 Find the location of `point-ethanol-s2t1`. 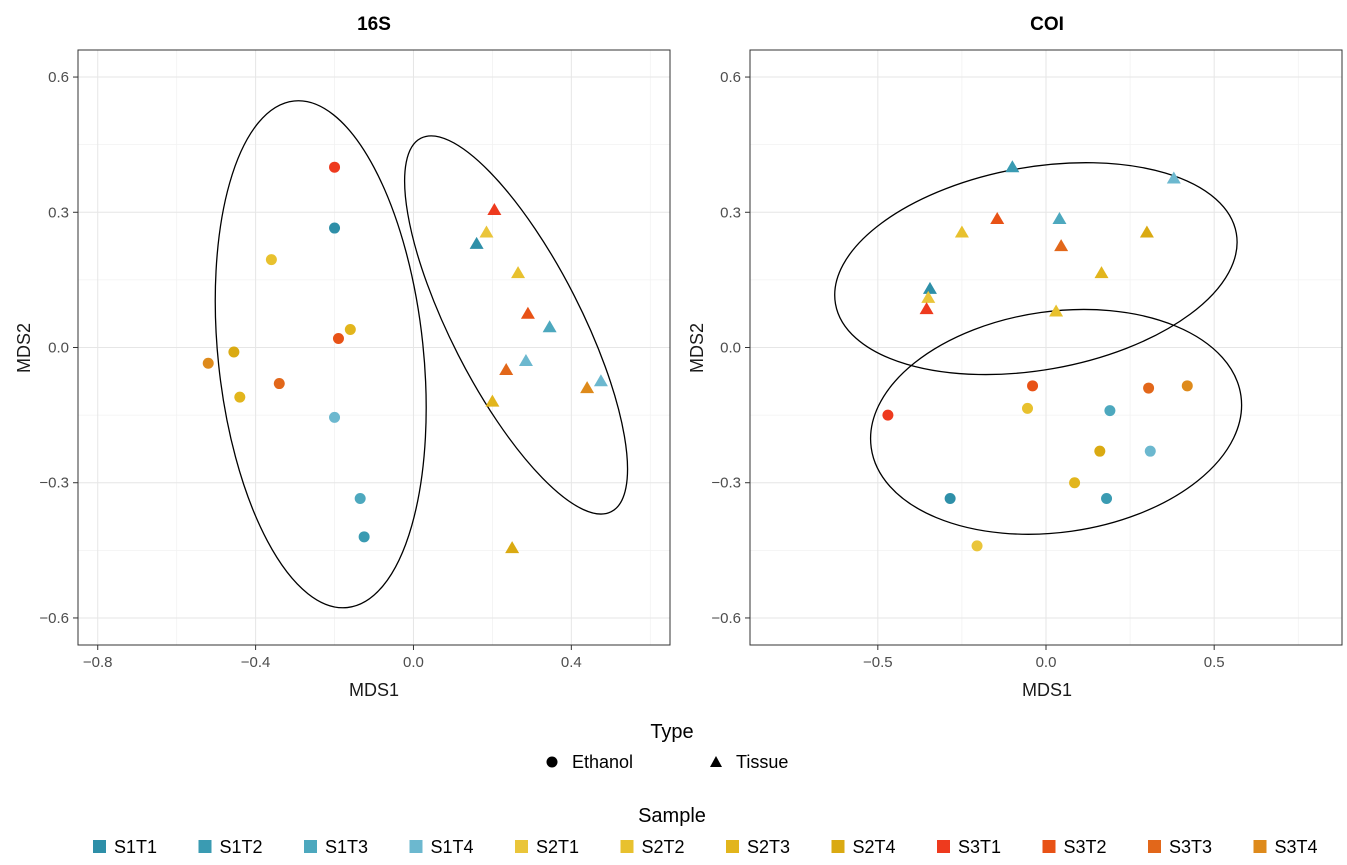

point-ethanol-s2t1 is located at coordinates (977, 546).